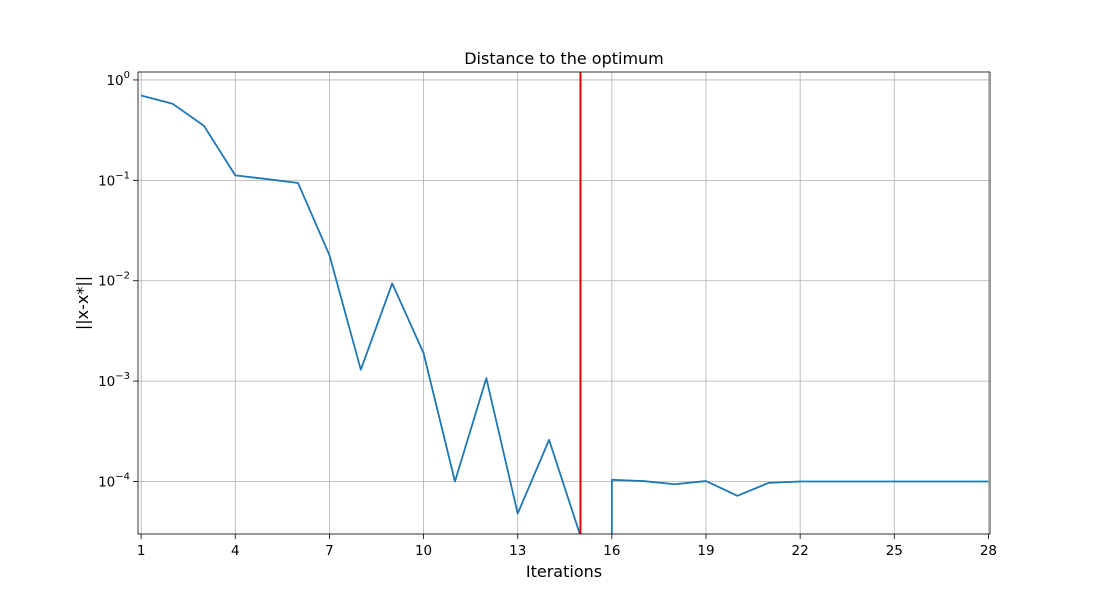 This screenshot has width=1100, height=600. I want to click on y-axis-title: ||x-x*||, so click(82, 303).